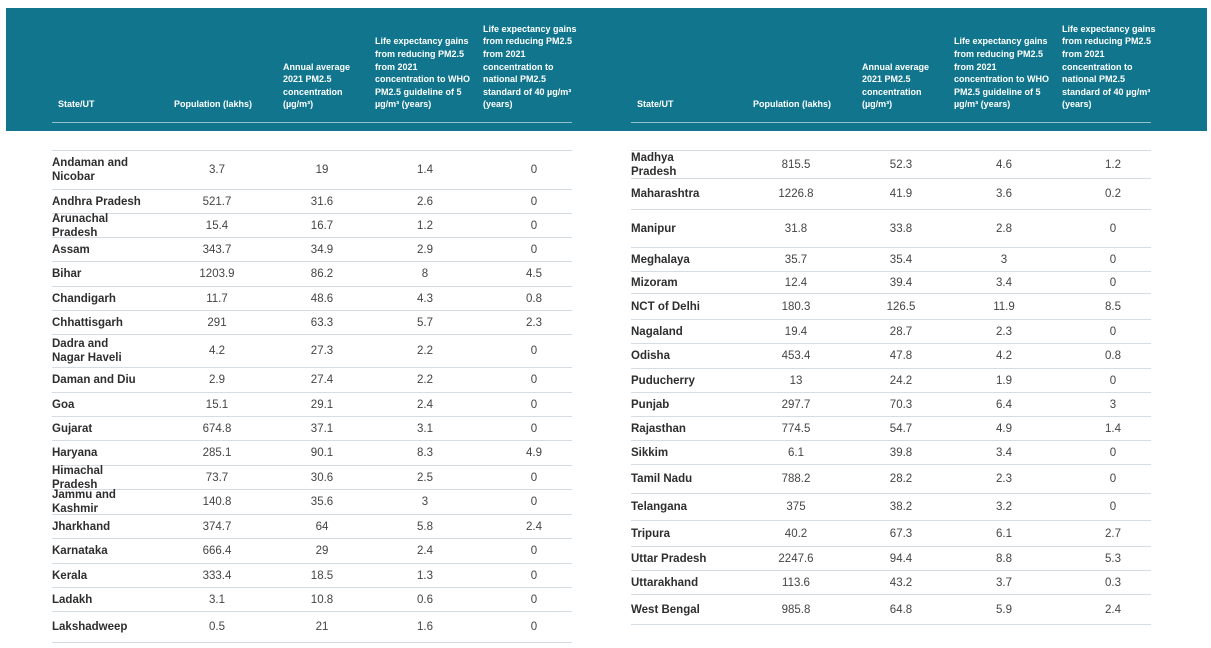 Image resolution: width=1211 pixels, height=648 pixels. What do you see at coordinates (1113, 404) in the screenshot?
I see `national-gain-cell: 3` at bounding box center [1113, 404].